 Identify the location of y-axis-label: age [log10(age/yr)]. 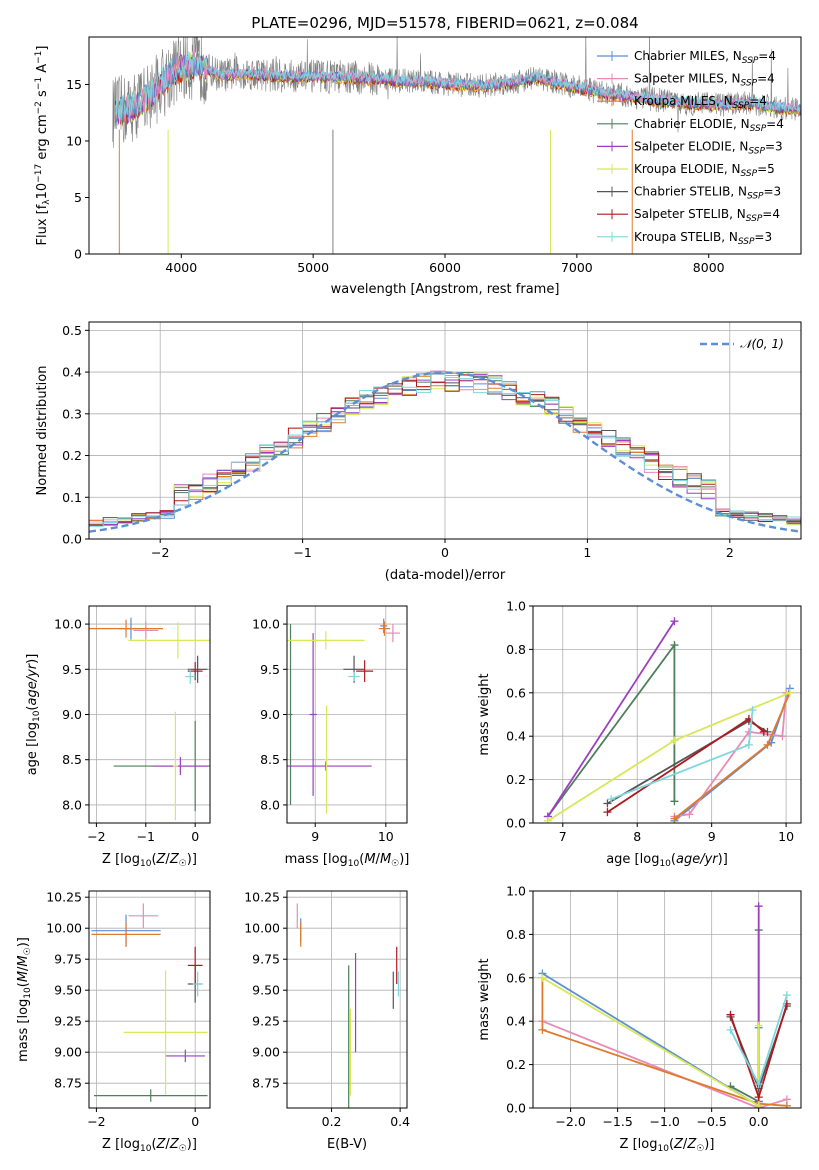
(33, 715).